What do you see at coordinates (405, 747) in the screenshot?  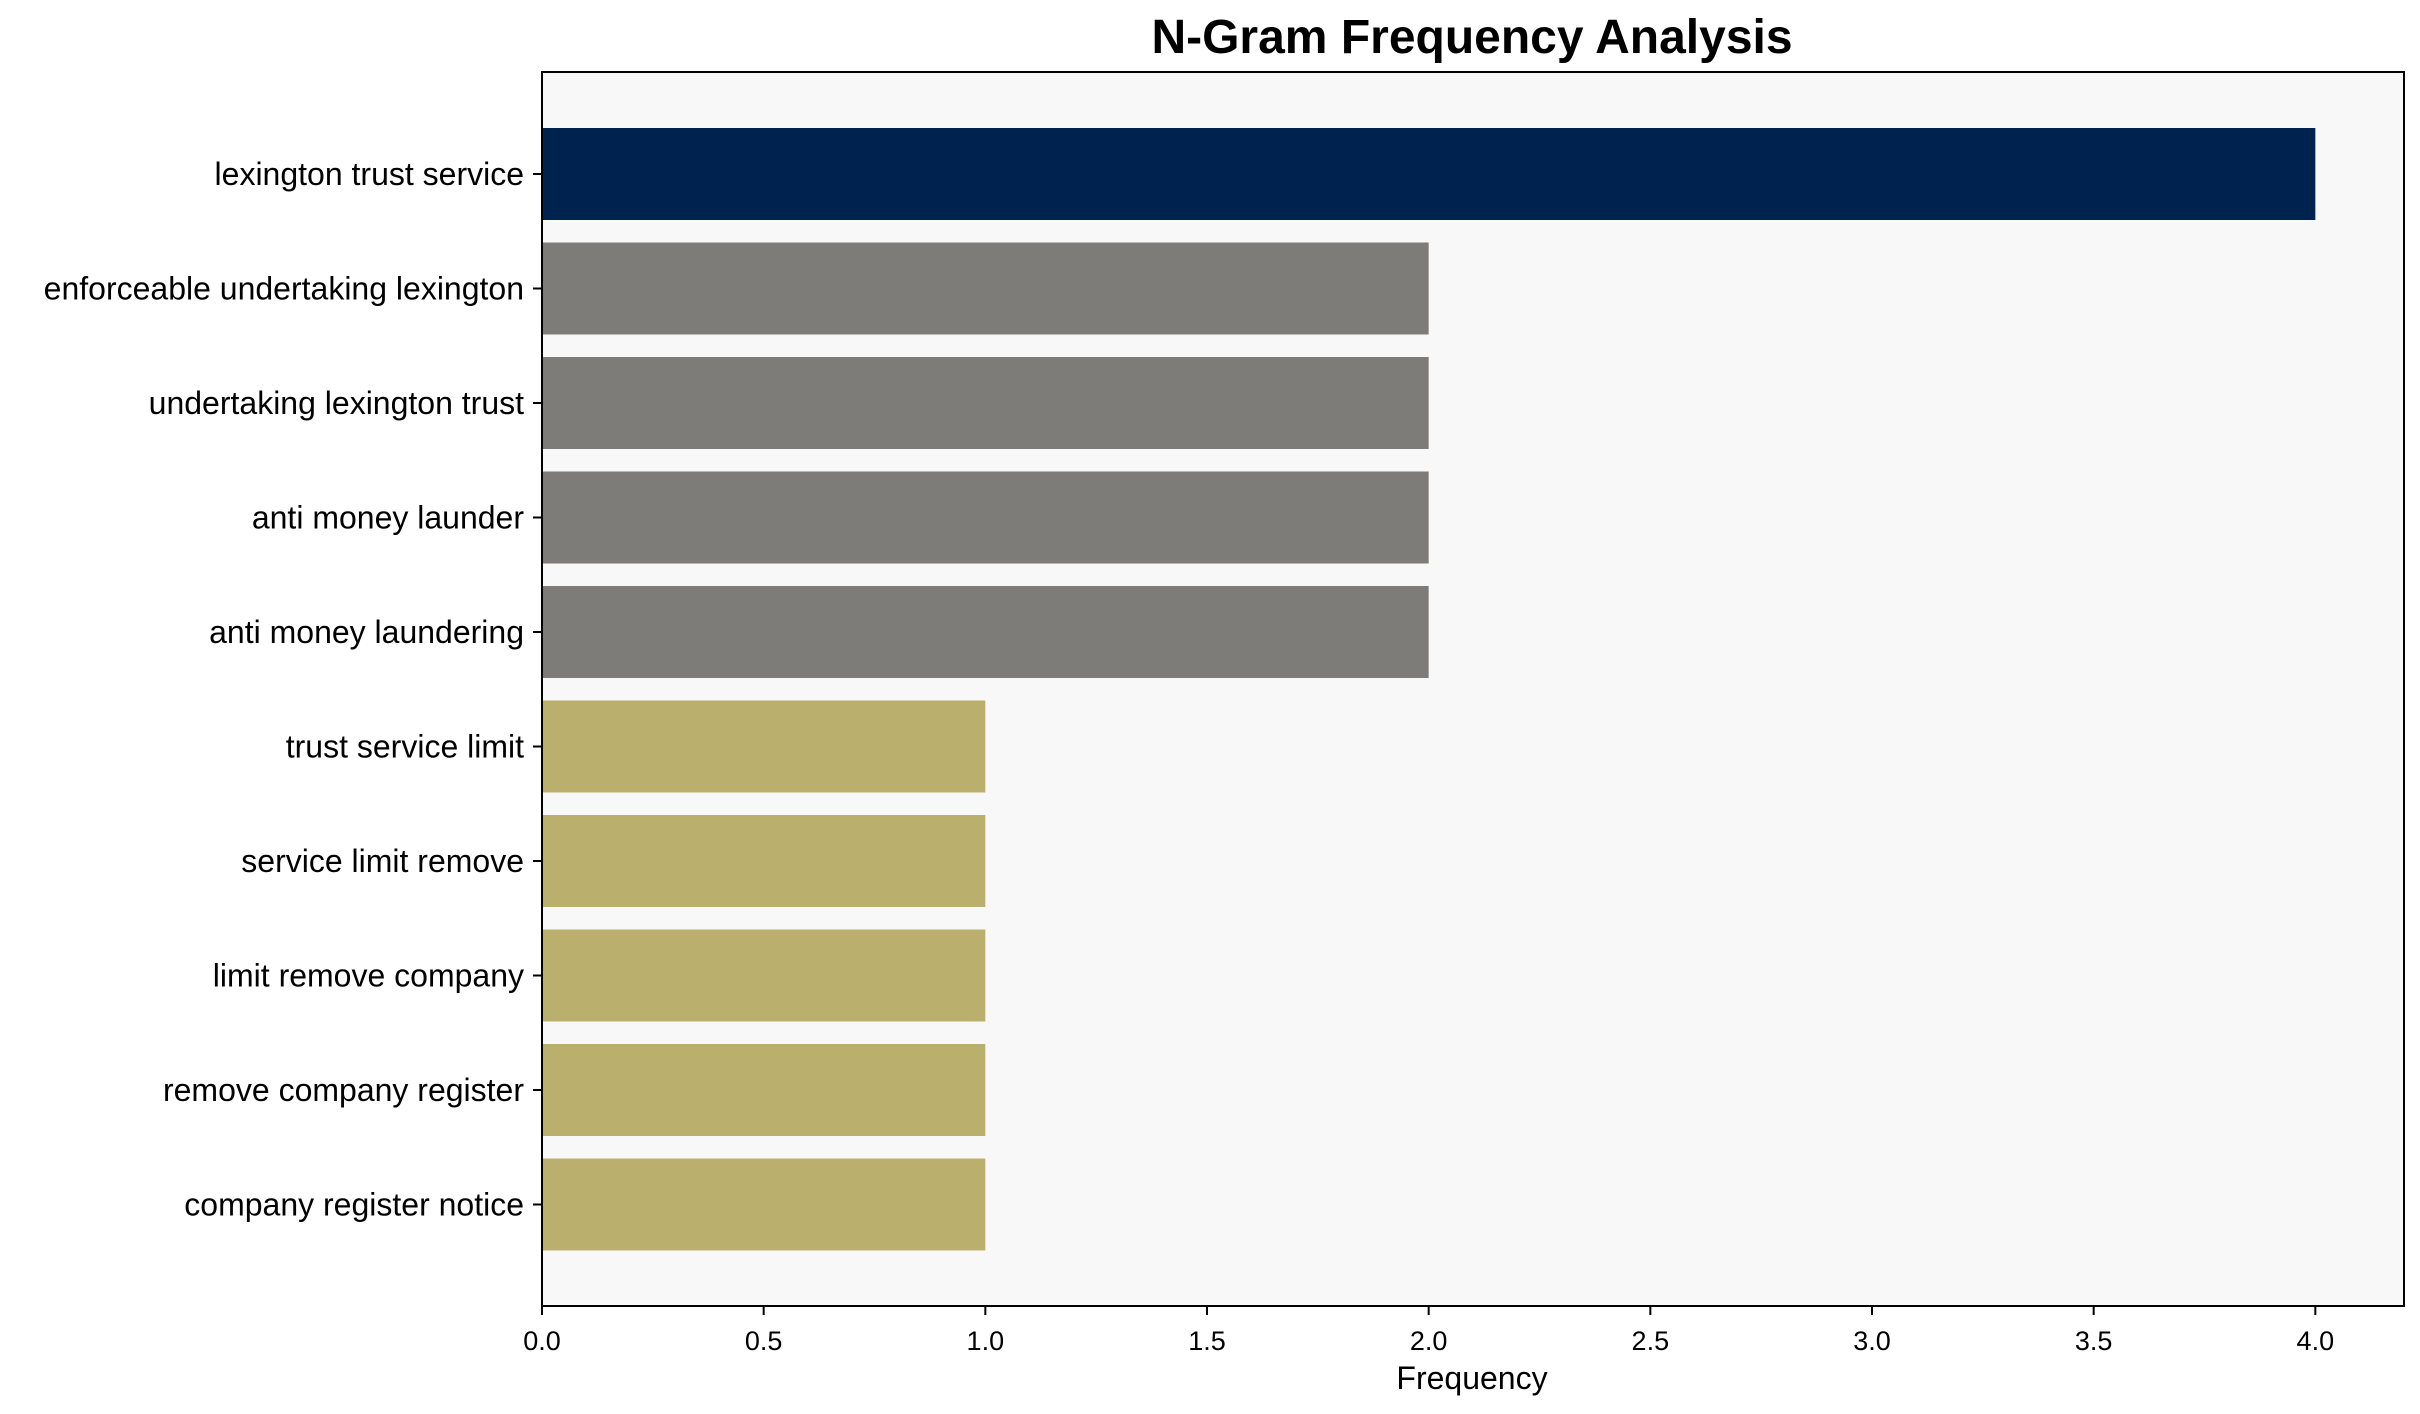 I see `category-label: trust service limit` at bounding box center [405, 747].